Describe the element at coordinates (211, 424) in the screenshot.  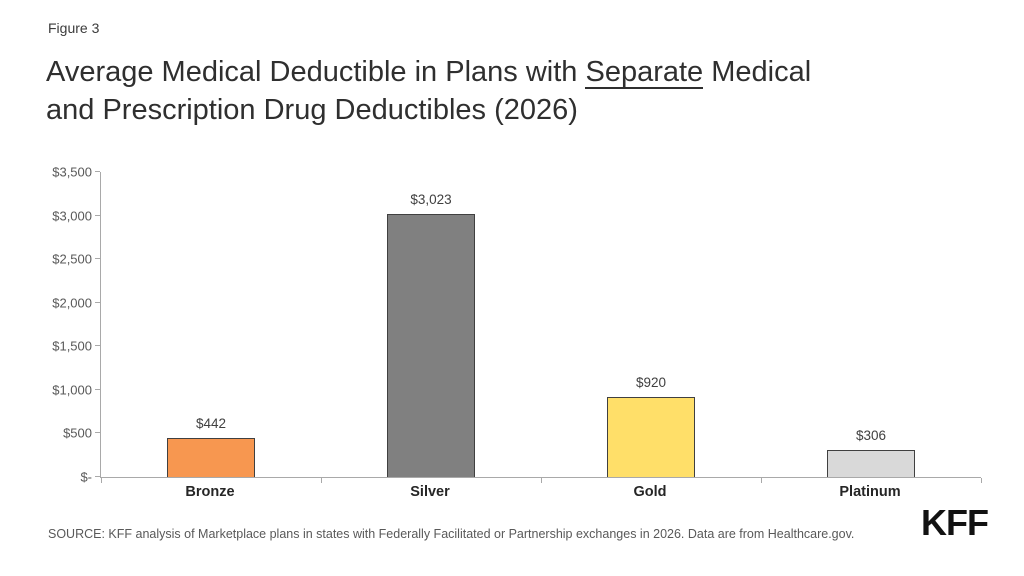
I see `bar-value-label-bronze: $442` at that location.